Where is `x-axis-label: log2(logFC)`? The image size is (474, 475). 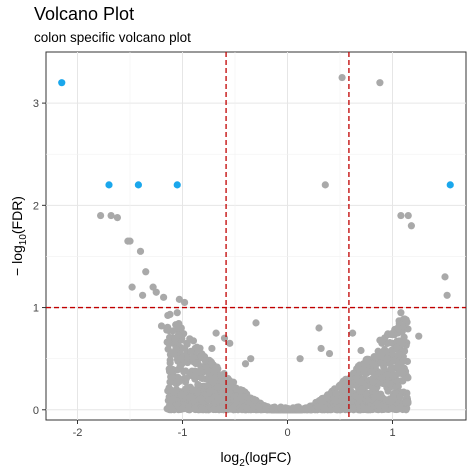 x-axis-label: log2(logFC) is located at coordinates (256, 459).